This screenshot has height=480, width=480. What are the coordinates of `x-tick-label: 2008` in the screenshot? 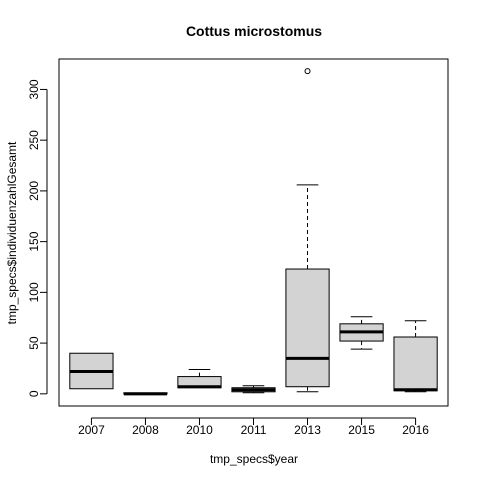 It's located at (145, 430).